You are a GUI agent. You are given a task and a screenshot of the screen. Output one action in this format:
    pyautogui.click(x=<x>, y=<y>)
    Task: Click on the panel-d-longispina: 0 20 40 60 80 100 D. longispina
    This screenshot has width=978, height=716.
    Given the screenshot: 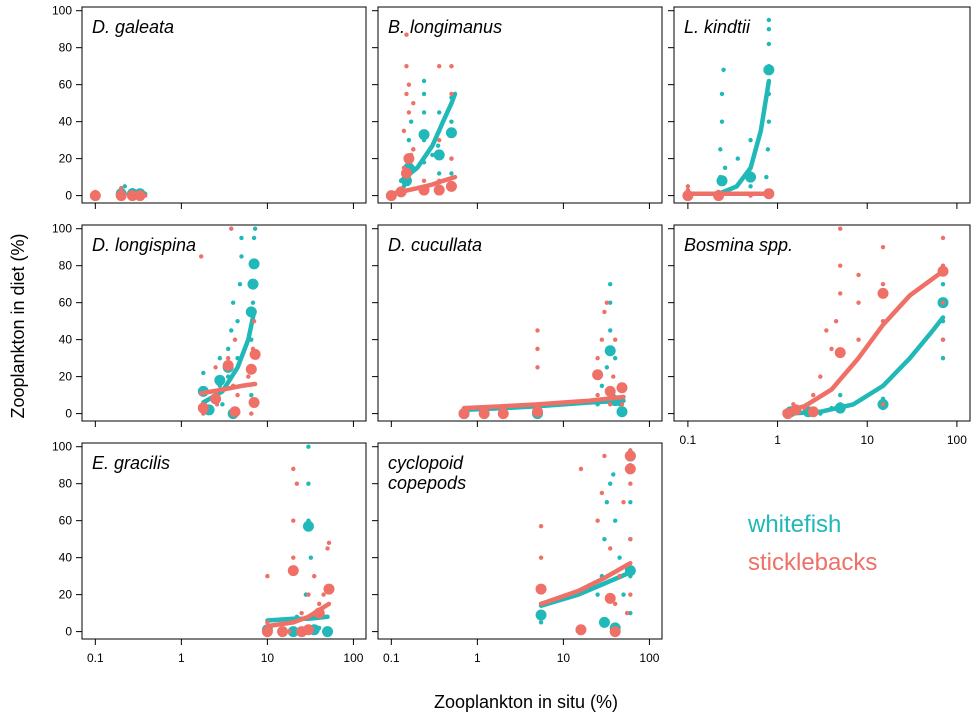 What is the action you would take?
    pyautogui.click(x=209, y=324)
    